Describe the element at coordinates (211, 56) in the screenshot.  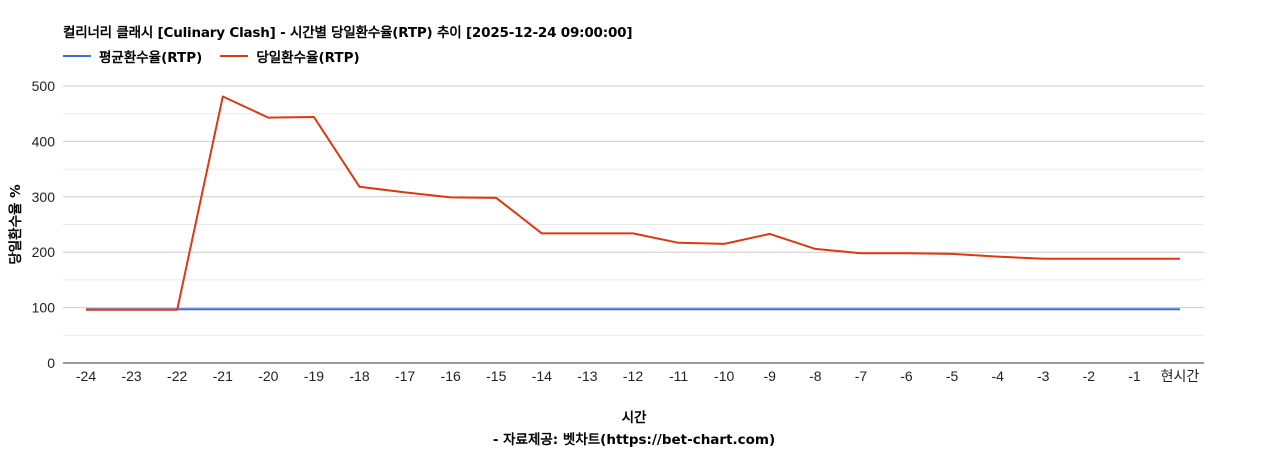
I see `chart-legend: 평균환수율(RTP) 당일환수율(RTP)` at that location.